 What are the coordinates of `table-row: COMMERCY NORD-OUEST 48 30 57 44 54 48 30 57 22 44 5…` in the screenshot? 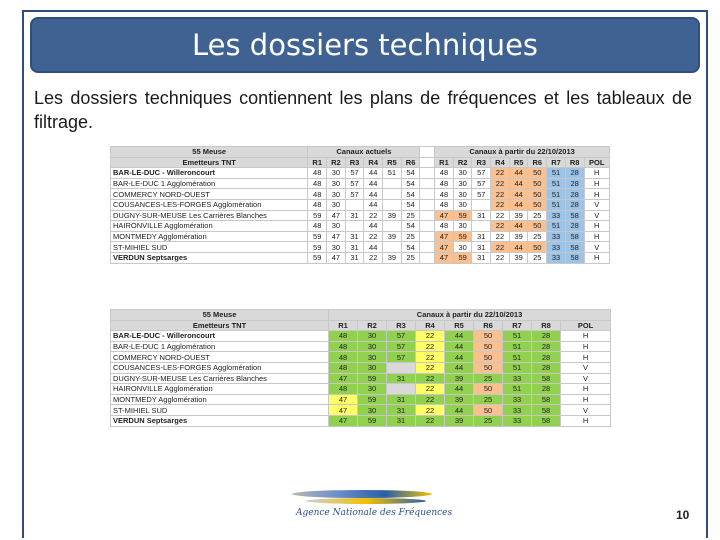 It's located at (359, 194).